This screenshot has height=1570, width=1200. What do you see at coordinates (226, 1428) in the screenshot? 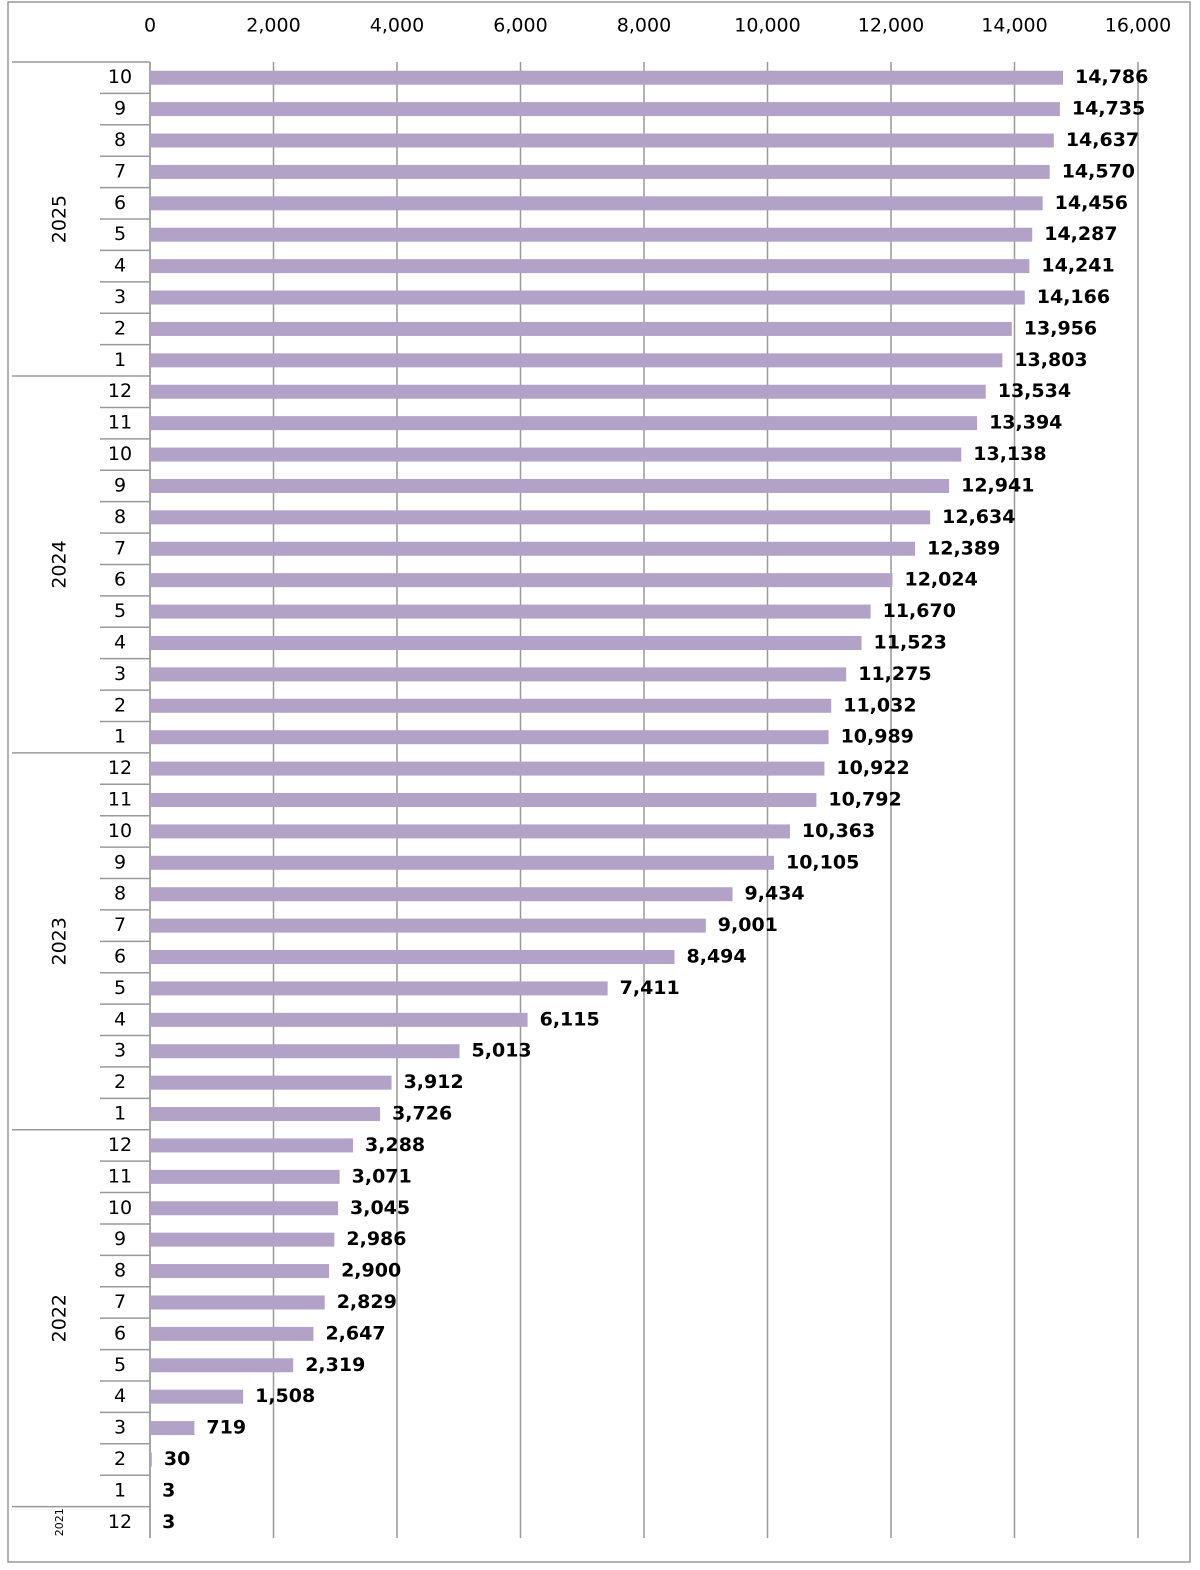
I see `value-label: 719` at bounding box center [226, 1428].